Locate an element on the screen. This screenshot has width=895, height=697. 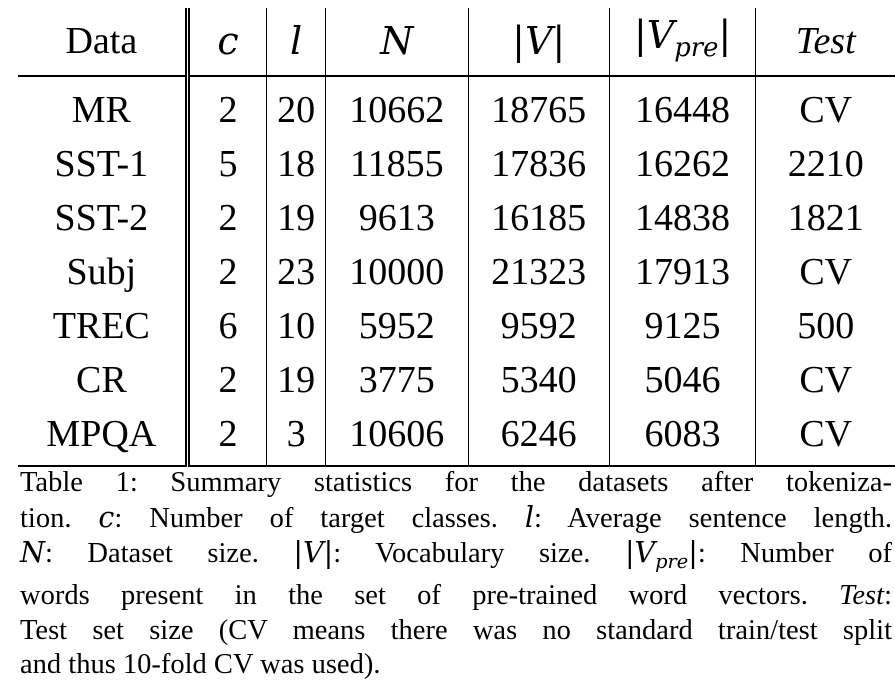
table-cell-n: 11855 is located at coordinates (397, 163).